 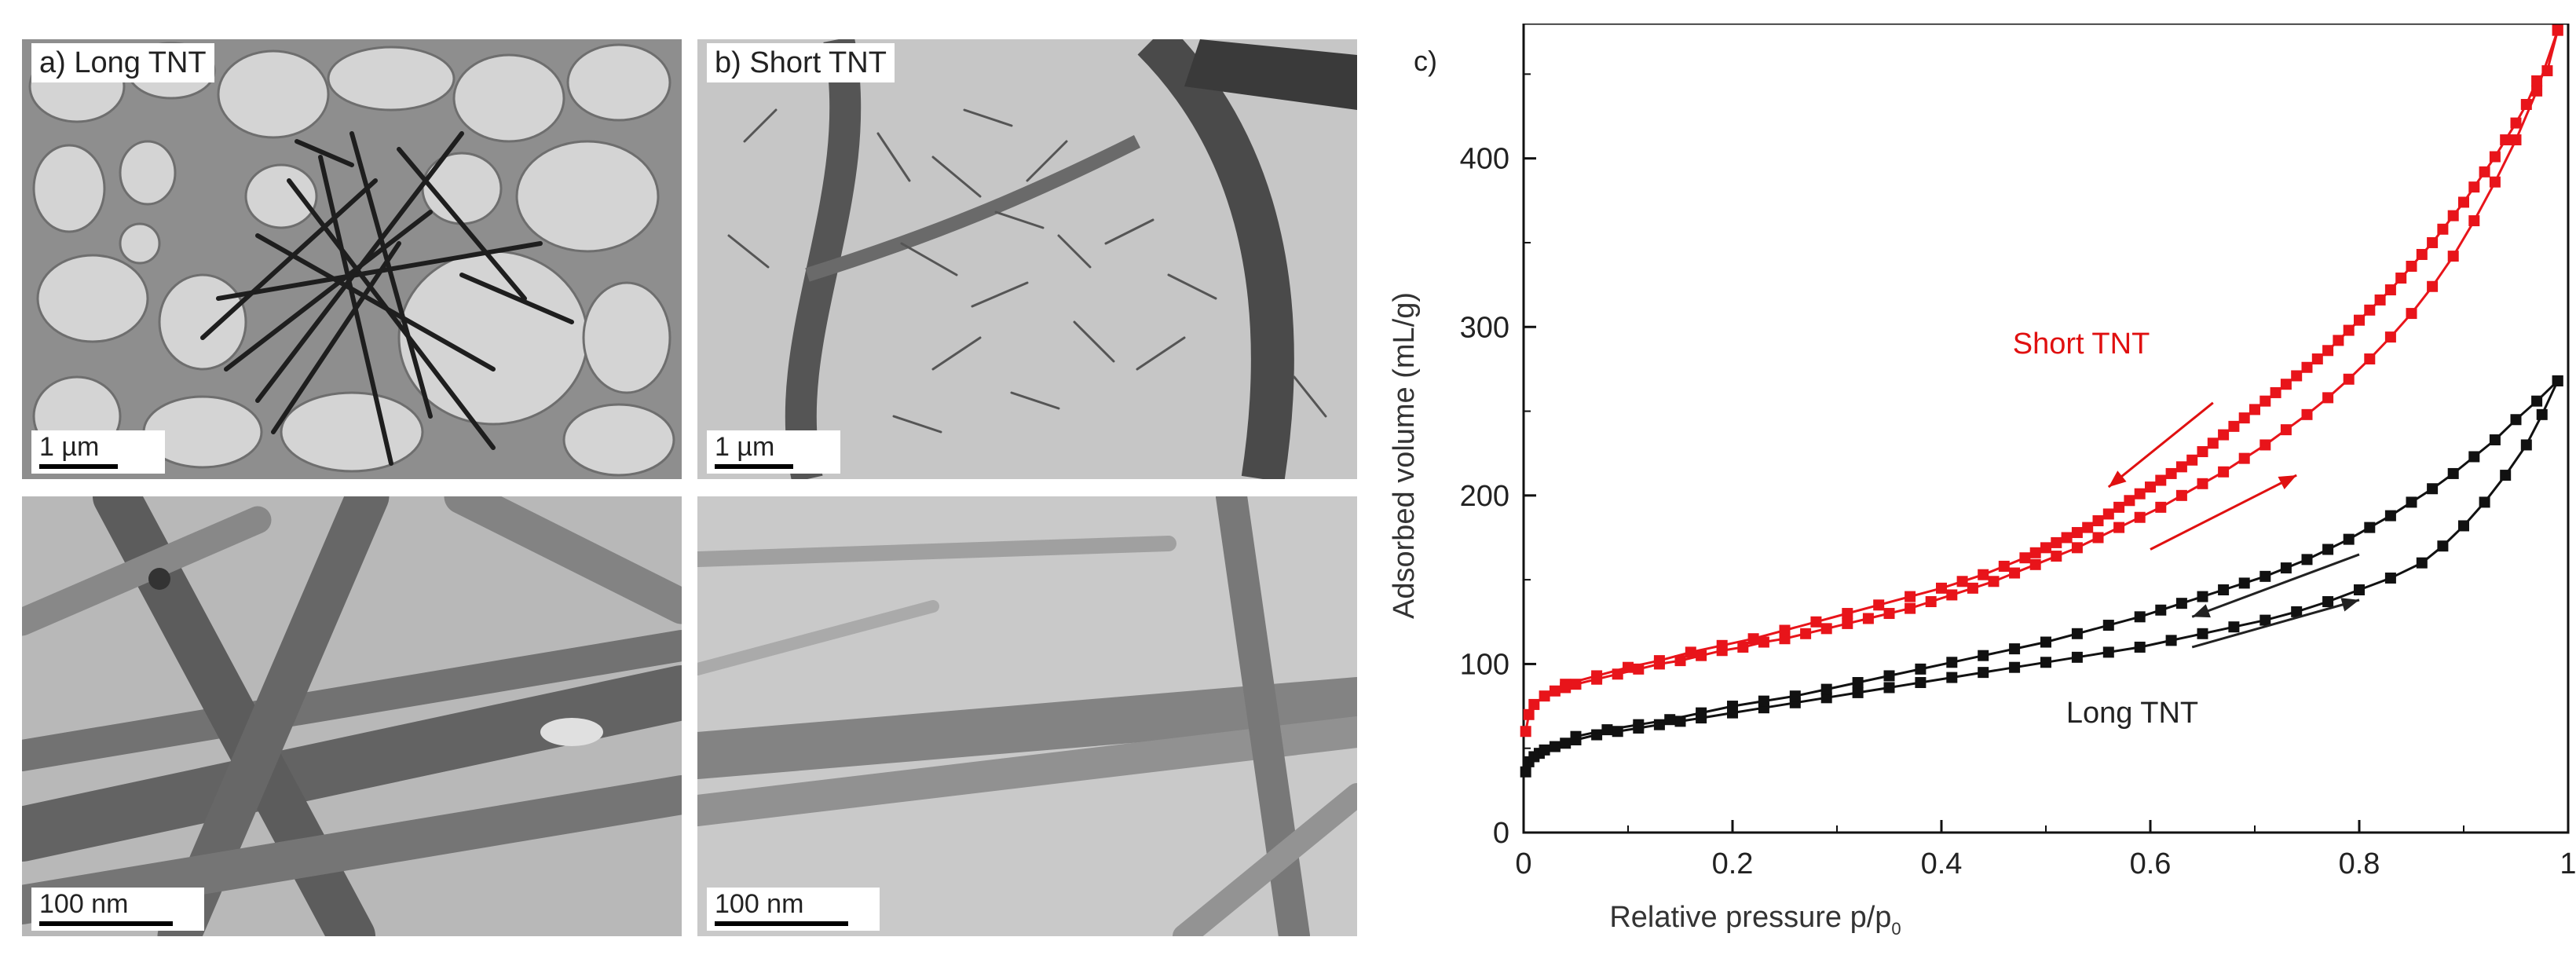 What do you see at coordinates (1485, 496) in the screenshot?
I see `y-tick-label: 200` at bounding box center [1485, 496].